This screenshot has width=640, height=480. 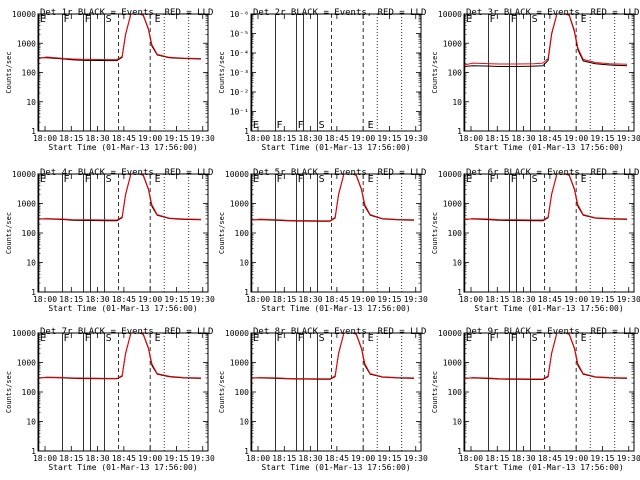 What do you see at coordinates (339, 173) in the screenshot?
I see `panel-title: Det 5r BLACK = Events, RED = LLD` at bounding box center [339, 173].